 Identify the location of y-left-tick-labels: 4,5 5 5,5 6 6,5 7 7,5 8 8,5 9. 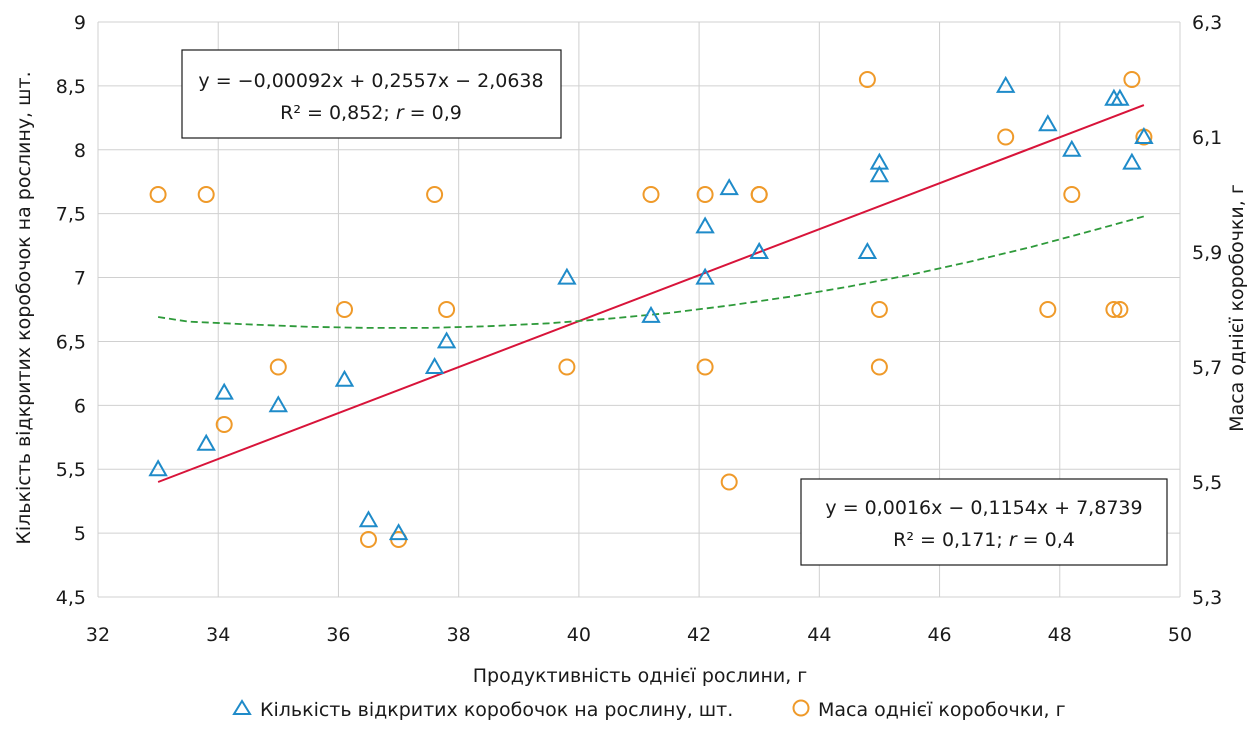
(71, 310).